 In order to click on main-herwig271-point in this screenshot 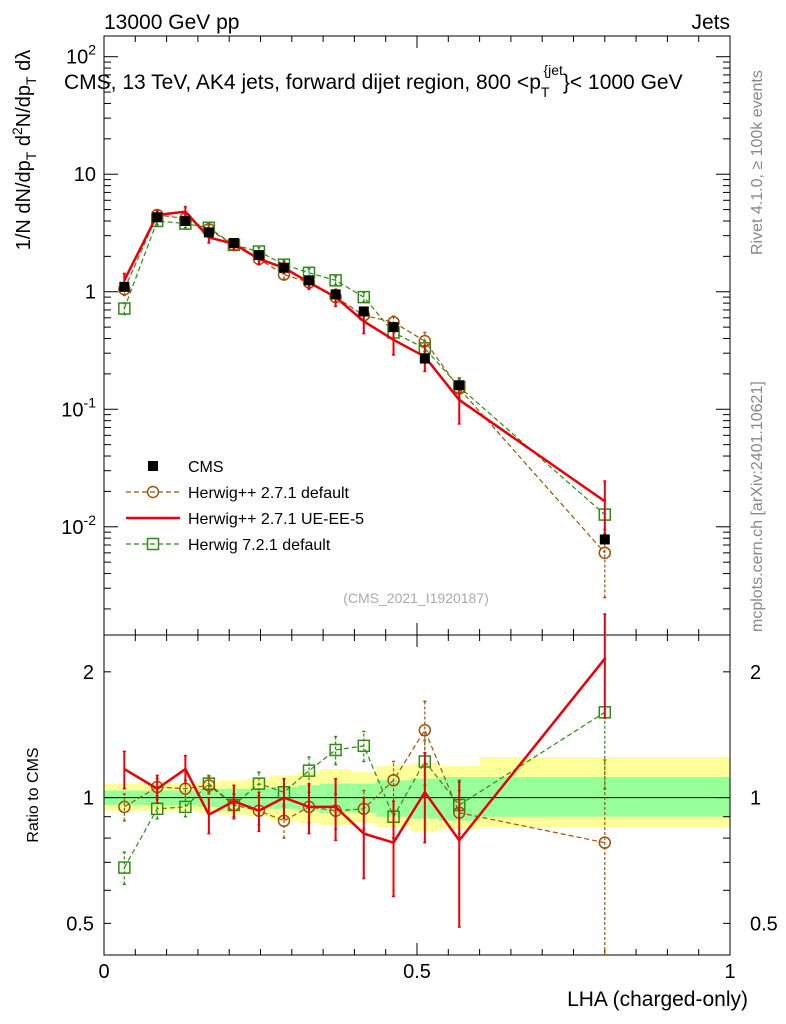, I will do `click(605, 553)`.